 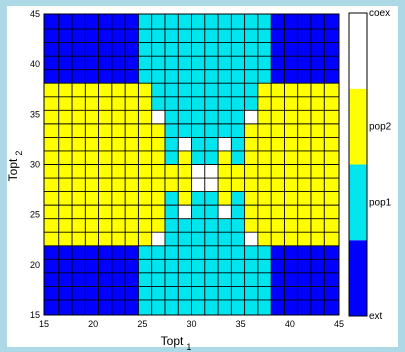 What do you see at coordinates (44, 324) in the screenshot?
I see `x-tick-label: 15` at bounding box center [44, 324].